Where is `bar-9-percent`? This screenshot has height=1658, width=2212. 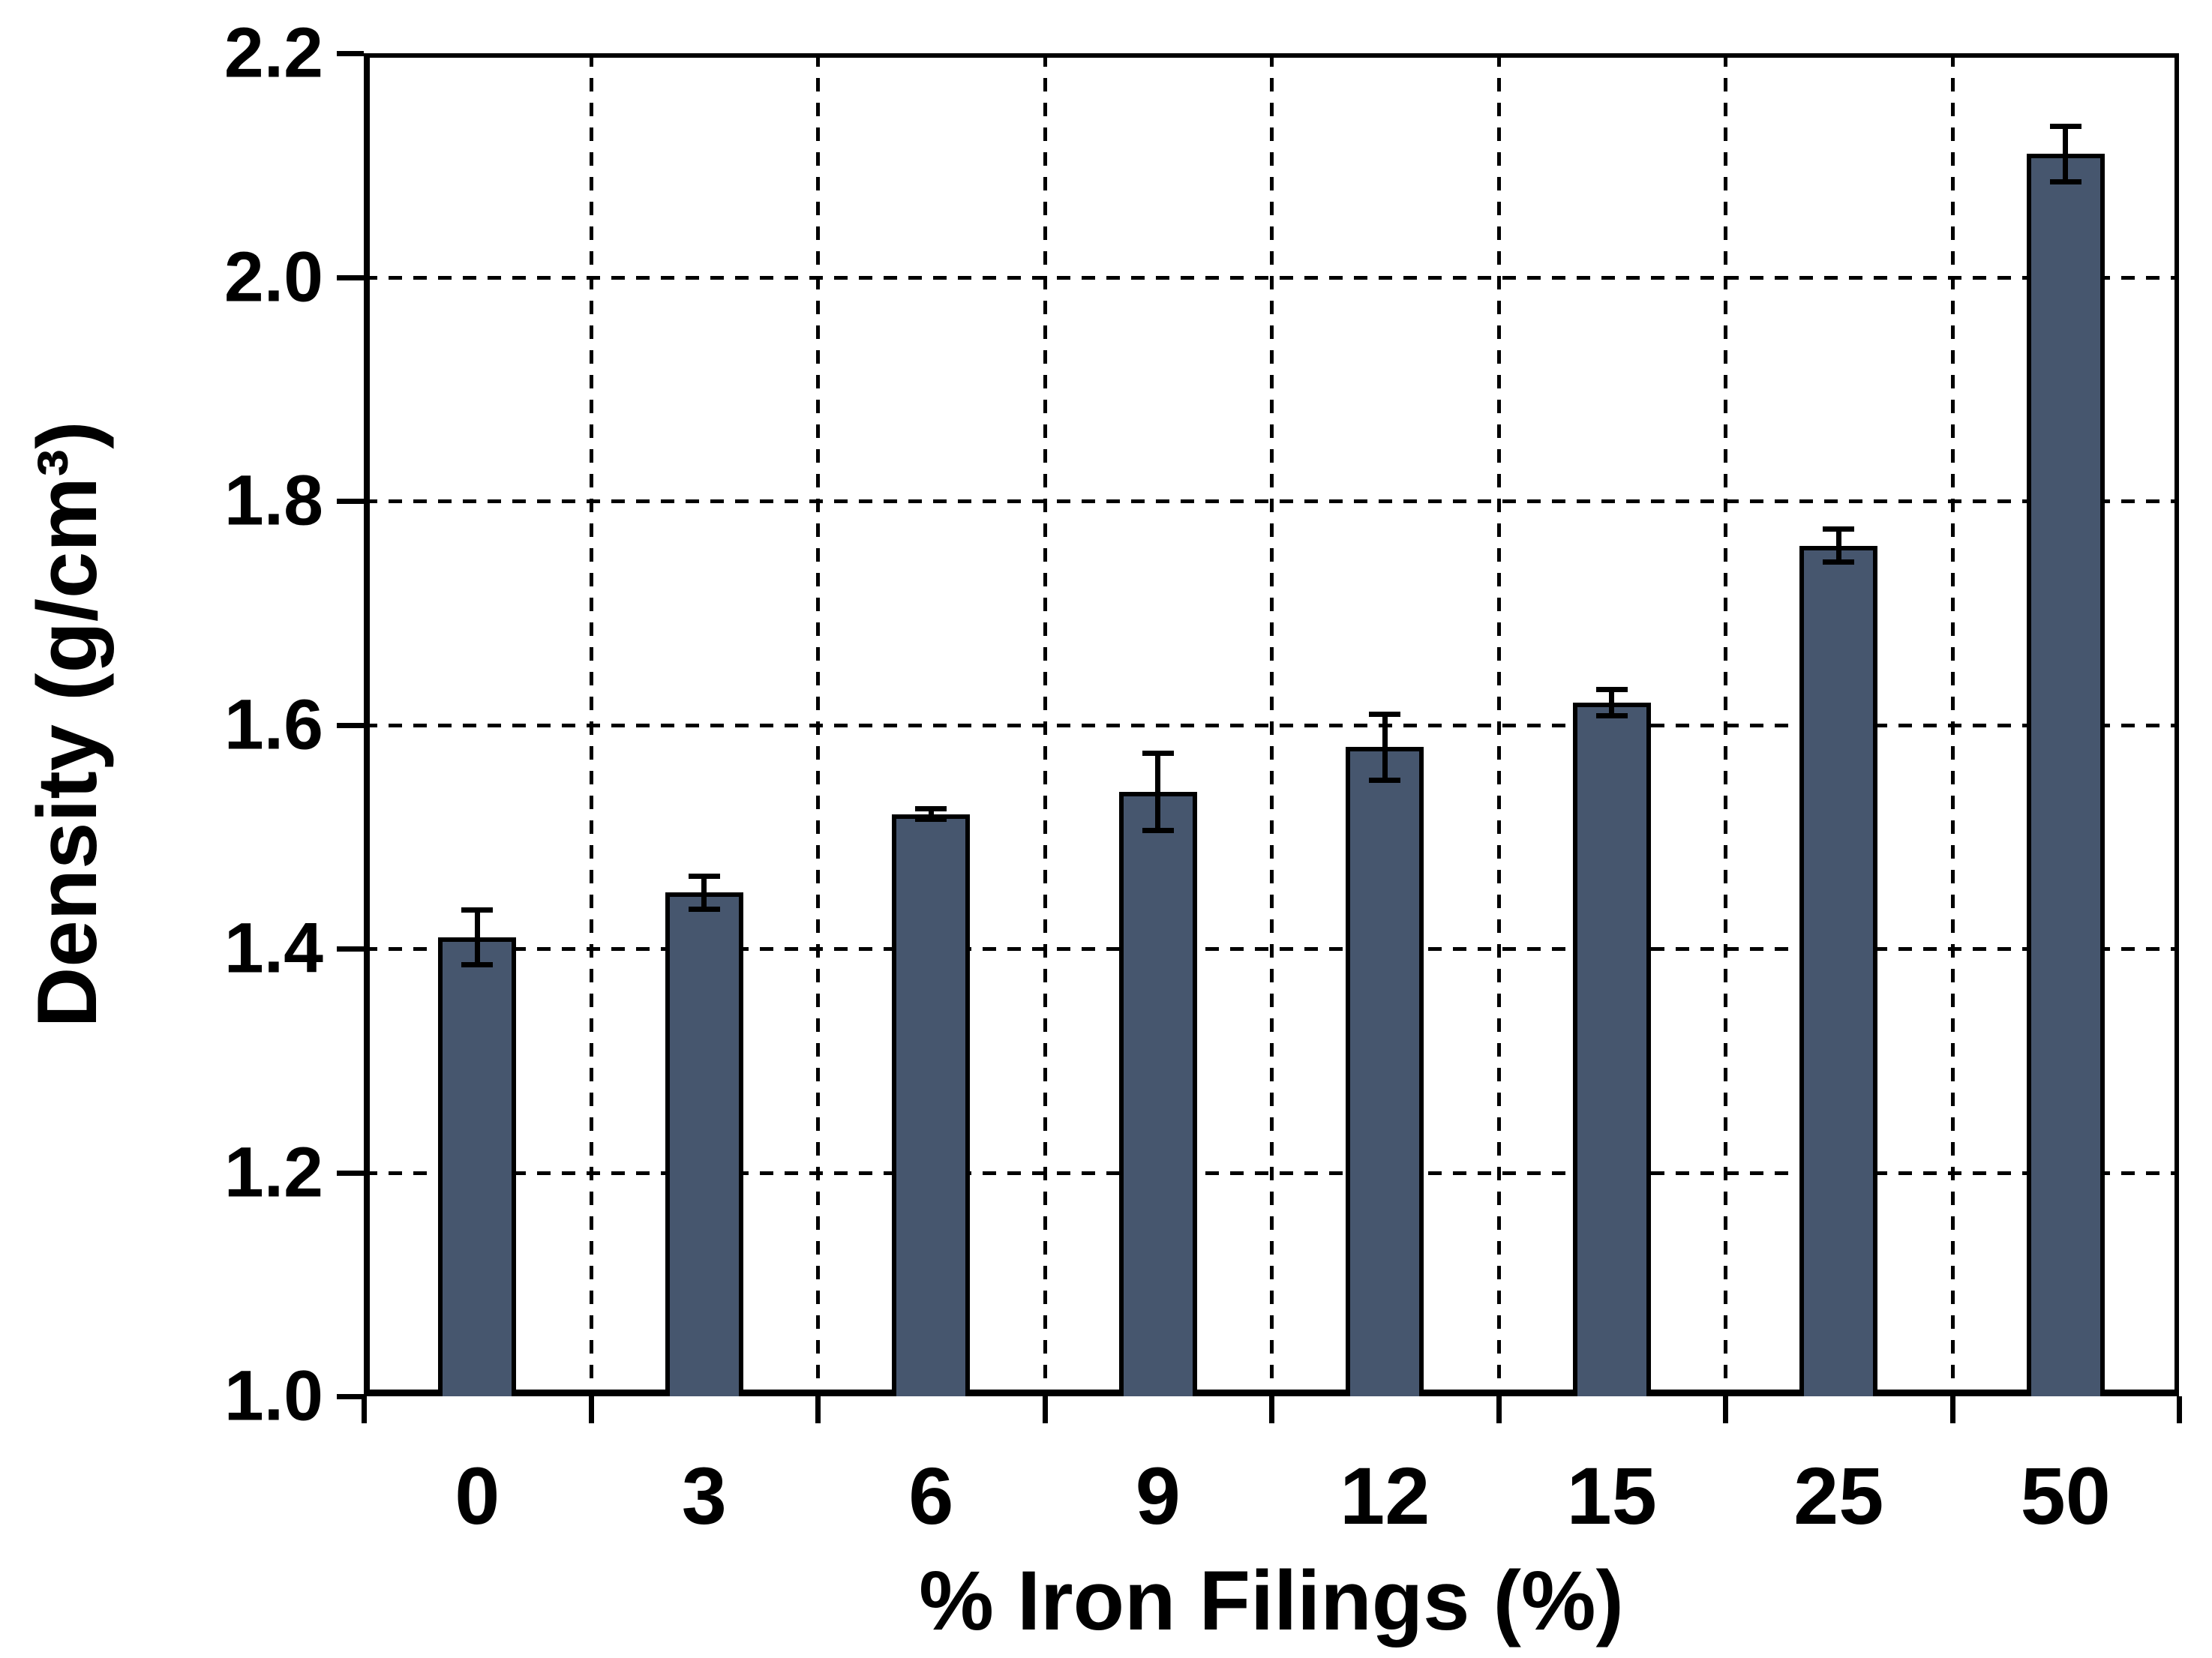 bar-9-percent is located at coordinates (1157, 1094).